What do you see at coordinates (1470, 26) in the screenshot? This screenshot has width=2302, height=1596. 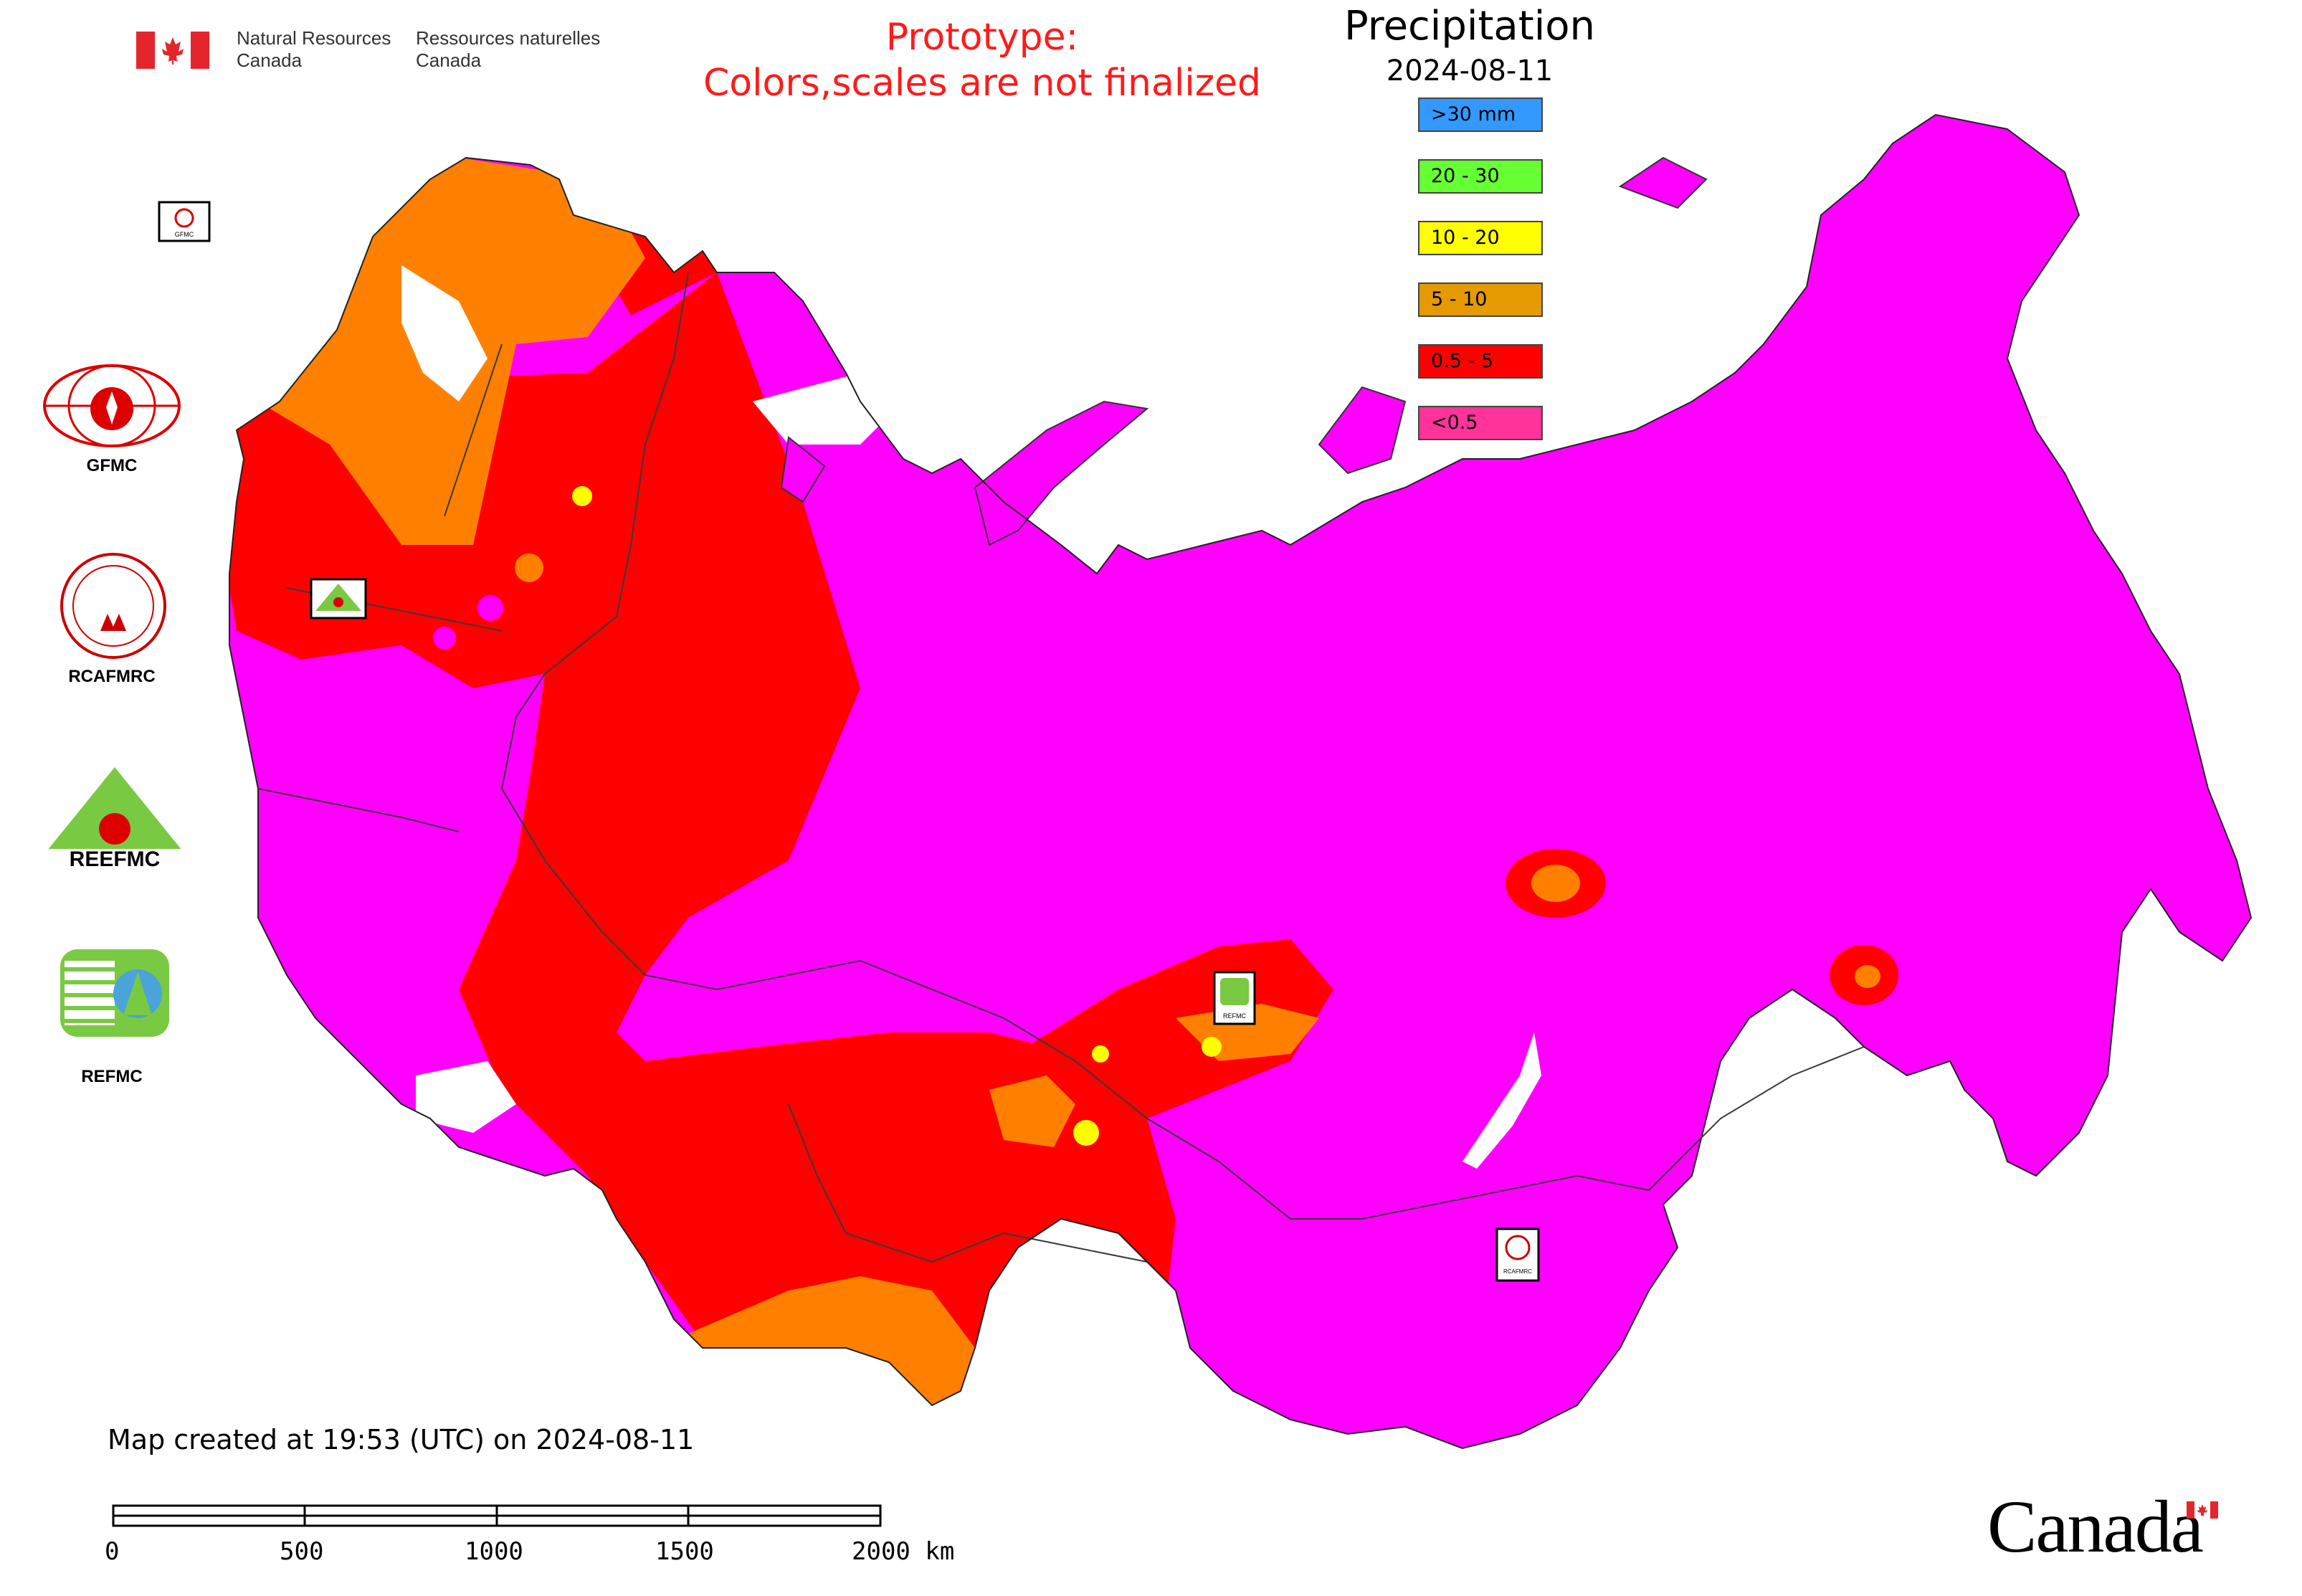 I see `legend-title: Precipitation` at bounding box center [1470, 26].